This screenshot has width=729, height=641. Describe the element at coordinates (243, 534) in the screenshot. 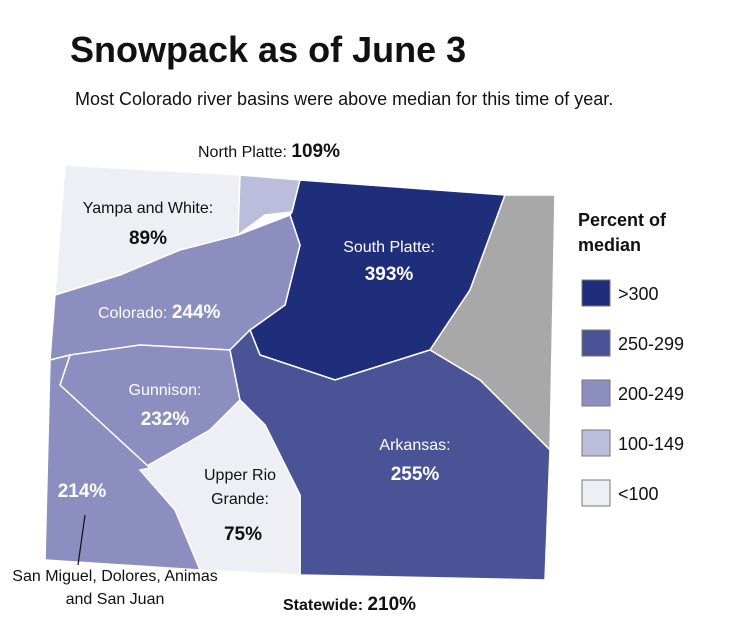

I see `region-value: 75%` at that location.